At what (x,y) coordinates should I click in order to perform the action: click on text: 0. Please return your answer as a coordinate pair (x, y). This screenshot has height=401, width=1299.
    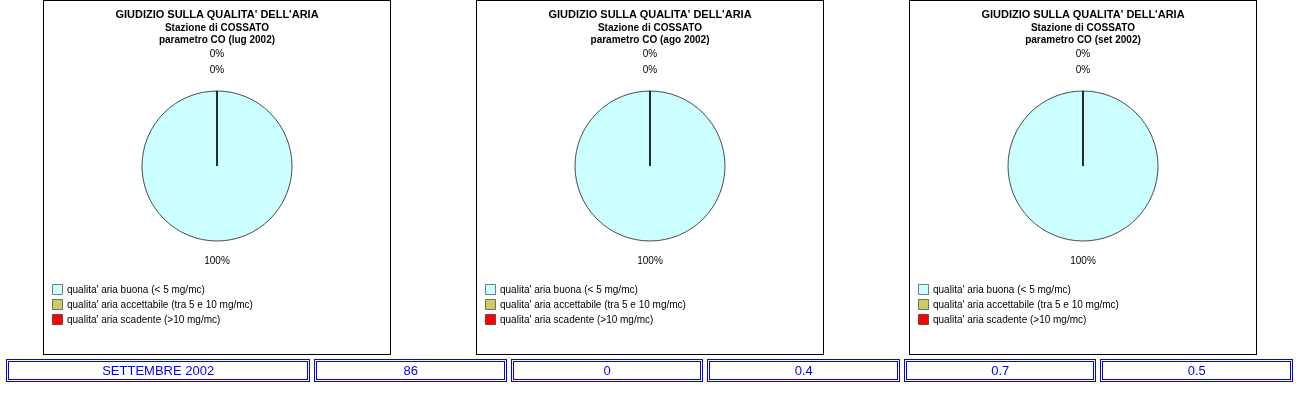
    Looking at the image, I should click on (607, 370).